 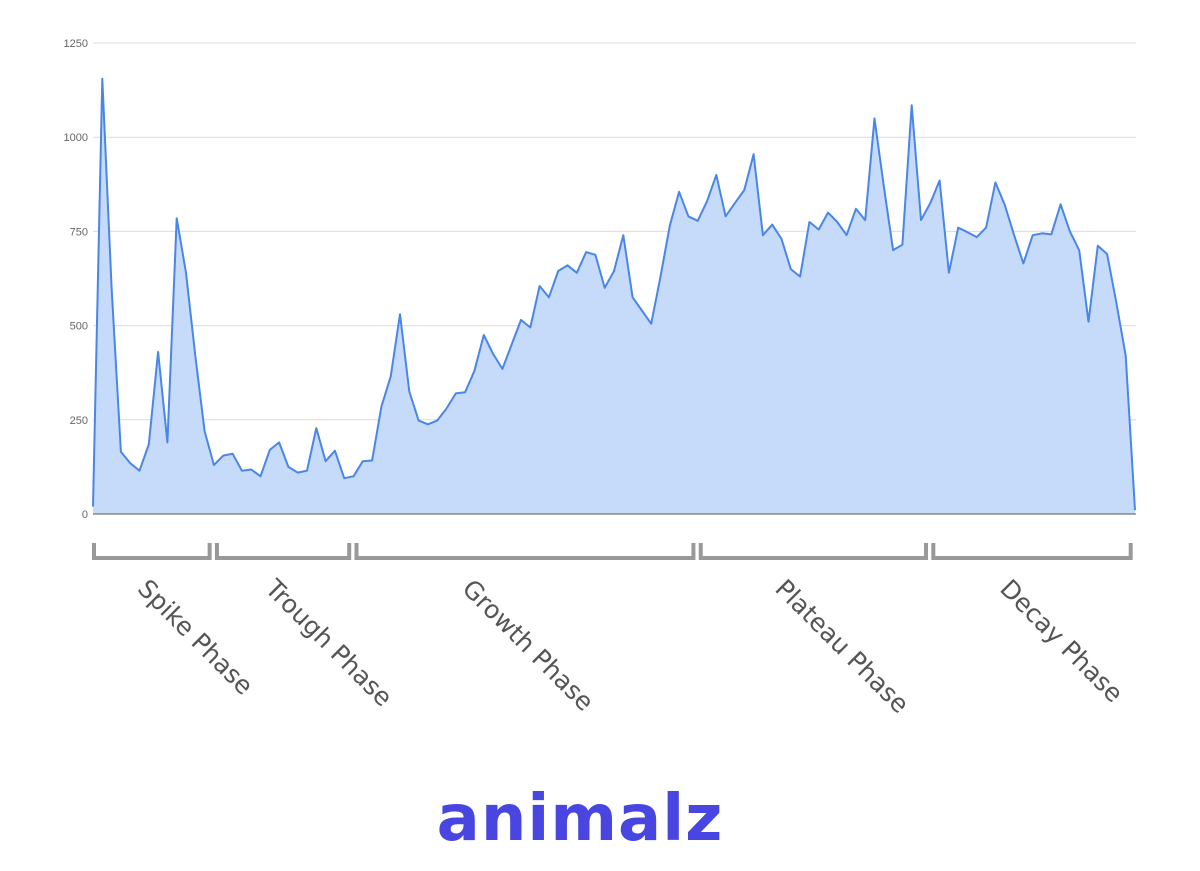 What do you see at coordinates (76, 138) in the screenshot?
I see `y-tick-label: 1000` at bounding box center [76, 138].